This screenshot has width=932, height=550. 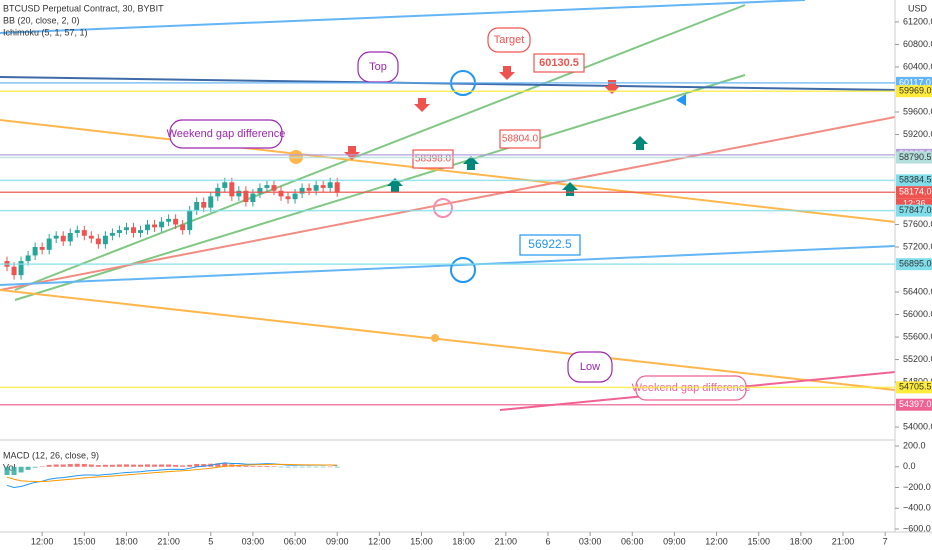 What do you see at coordinates (506, 541) in the screenshot?
I see `x-tick-label: 21:00` at bounding box center [506, 541].